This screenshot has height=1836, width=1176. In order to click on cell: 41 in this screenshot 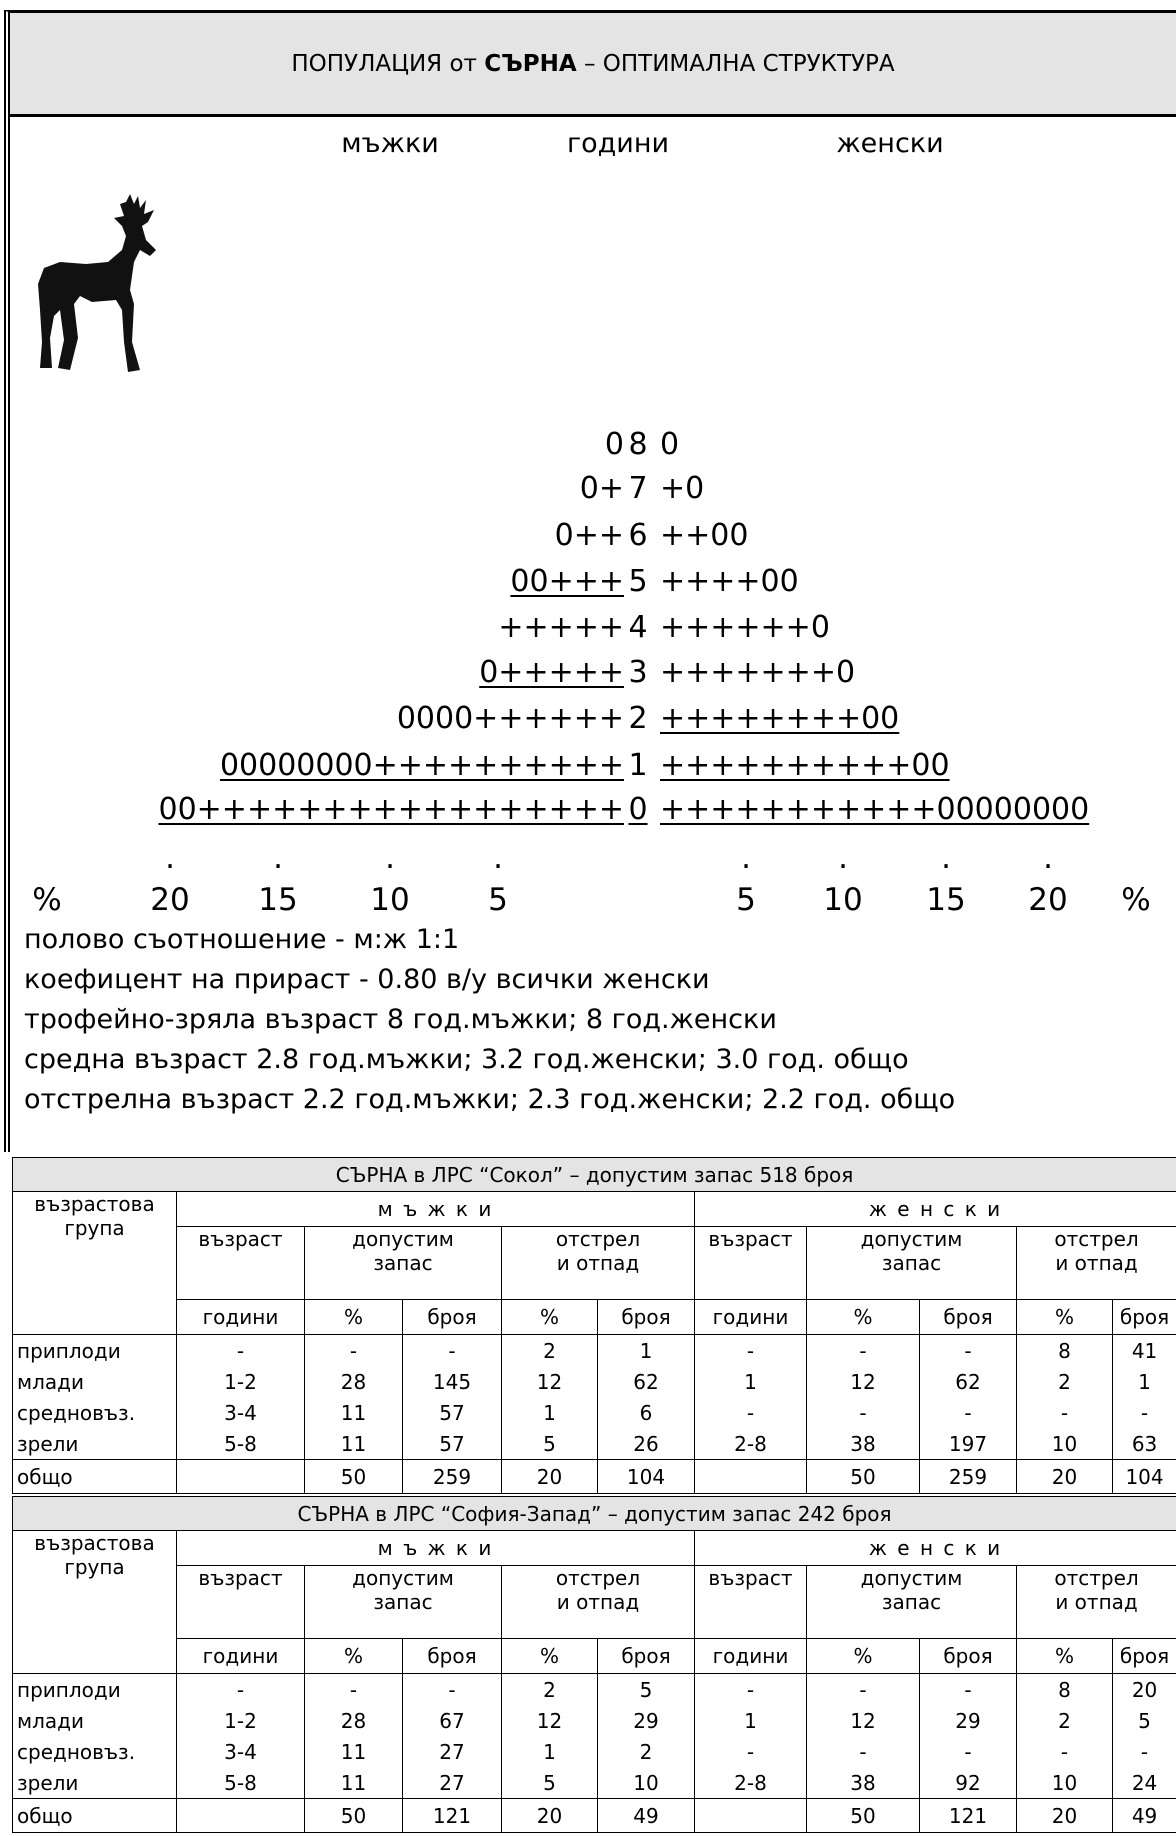, I will do `click(1143, 1350)`.